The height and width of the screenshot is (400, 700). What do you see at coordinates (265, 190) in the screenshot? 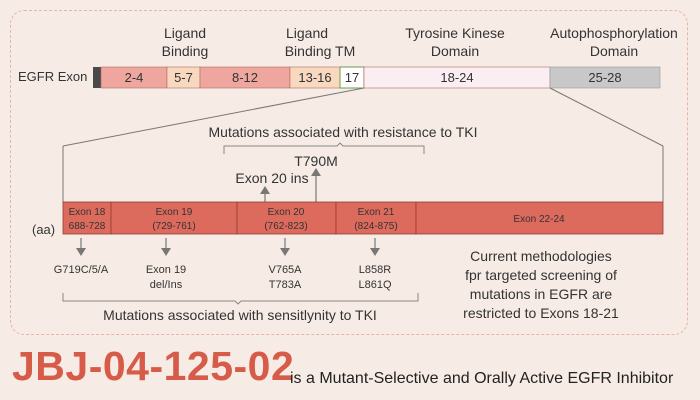
I see `arrow-exon20-head` at bounding box center [265, 190].